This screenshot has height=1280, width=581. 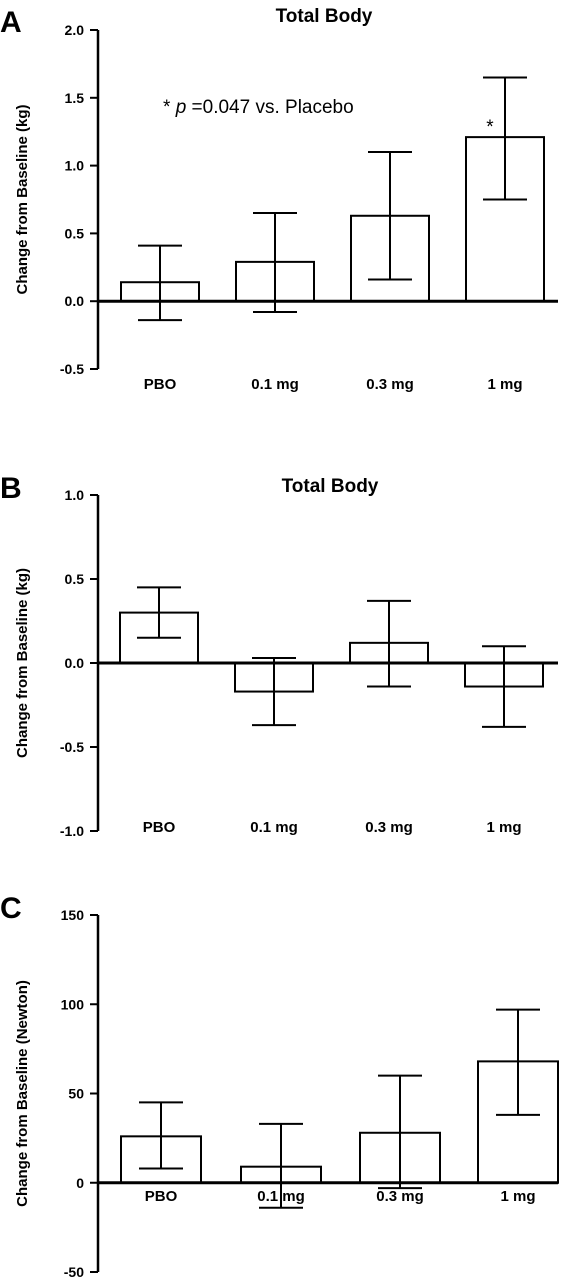 What do you see at coordinates (22, 1093) in the screenshot?
I see `y-axis-label: Change from Baseline (Newton)` at bounding box center [22, 1093].